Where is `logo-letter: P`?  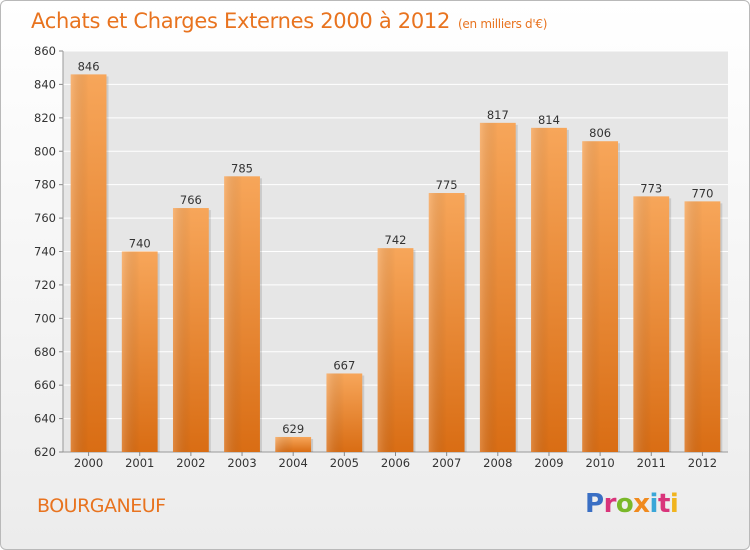 logo-letter: P is located at coordinates (594, 504).